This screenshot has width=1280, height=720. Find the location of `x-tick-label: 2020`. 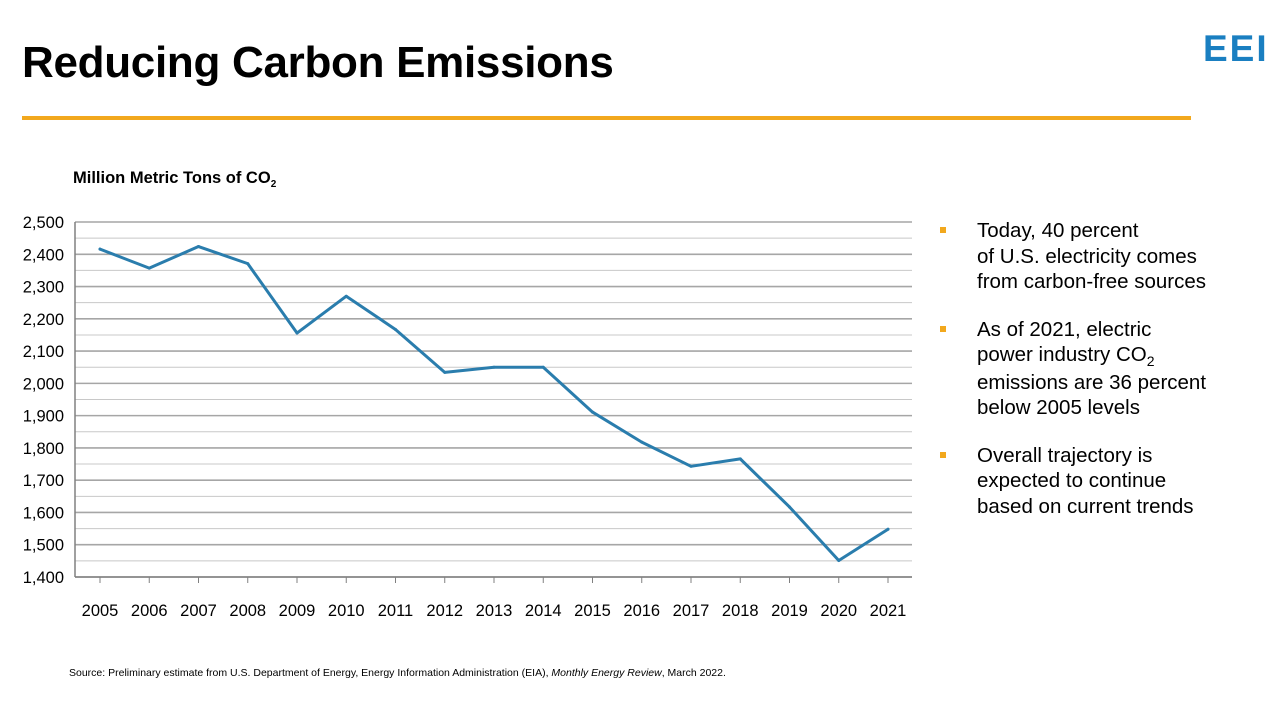

x-tick-label: 2020 is located at coordinates (838, 611).